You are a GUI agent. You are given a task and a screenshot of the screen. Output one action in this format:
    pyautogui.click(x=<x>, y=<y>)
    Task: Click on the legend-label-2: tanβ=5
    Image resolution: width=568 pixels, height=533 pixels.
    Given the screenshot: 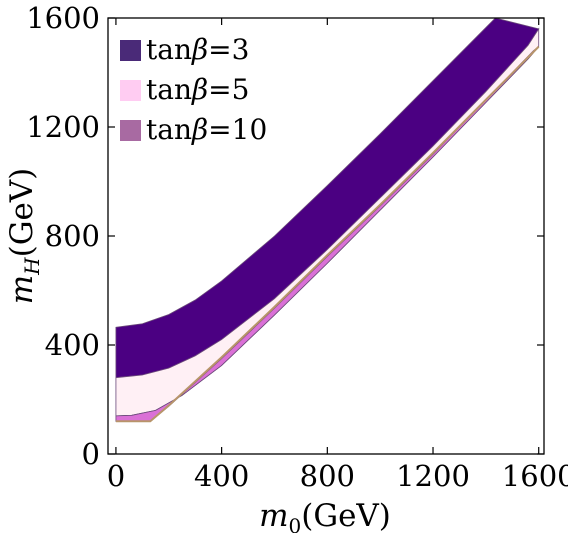 What is the action you would take?
    pyautogui.click(x=197, y=89)
    